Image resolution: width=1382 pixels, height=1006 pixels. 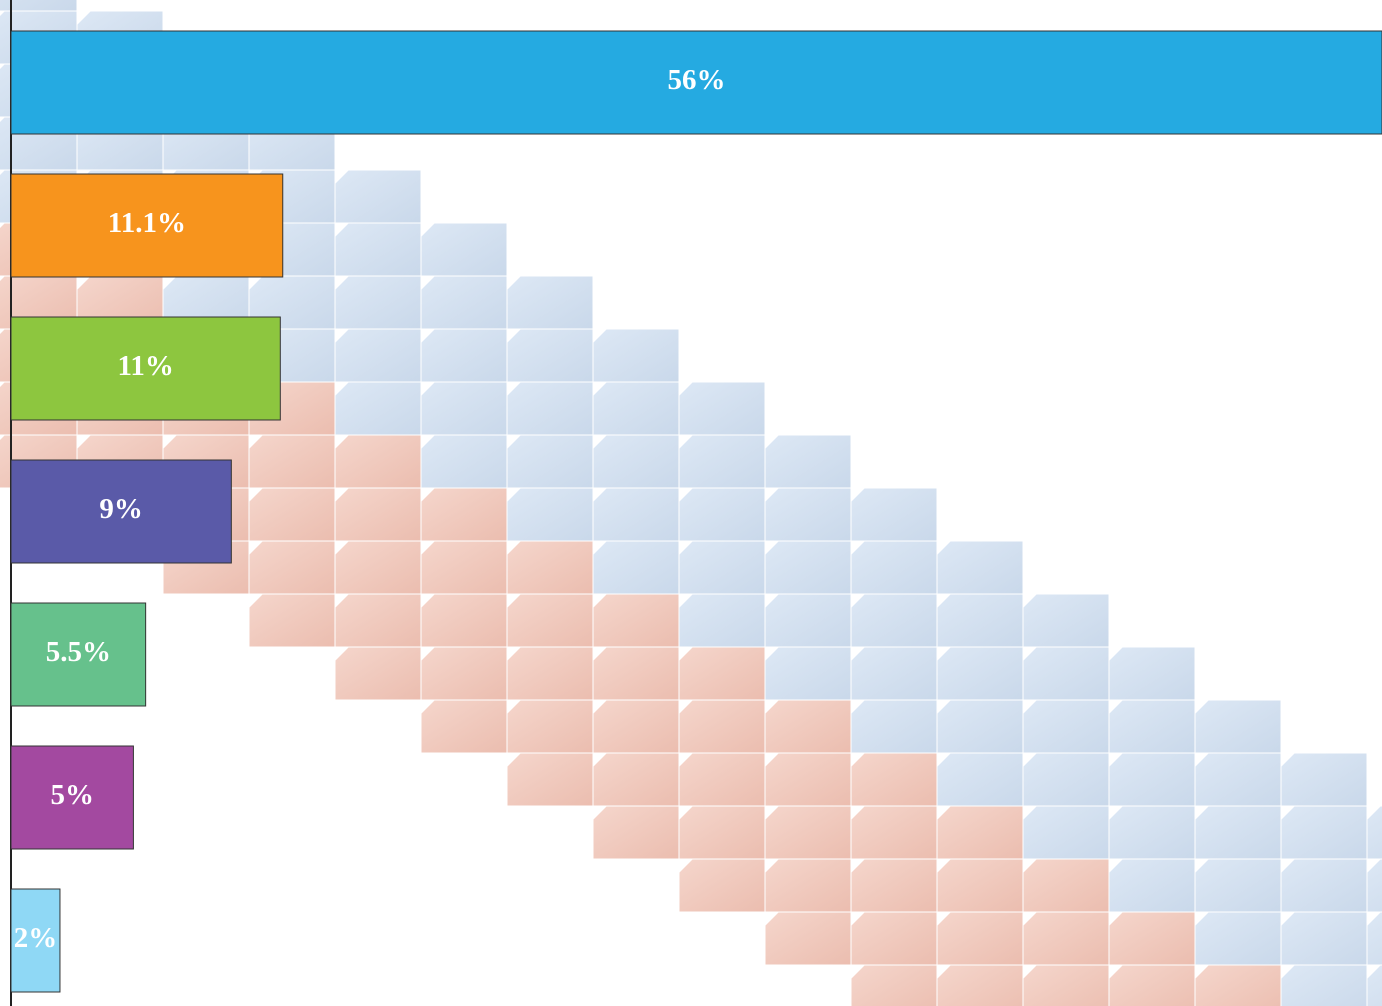 What do you see at coordinates (72, 795) in the screenshot?
I see `bar-value-label: 5%` at bounding box center [72, 795].